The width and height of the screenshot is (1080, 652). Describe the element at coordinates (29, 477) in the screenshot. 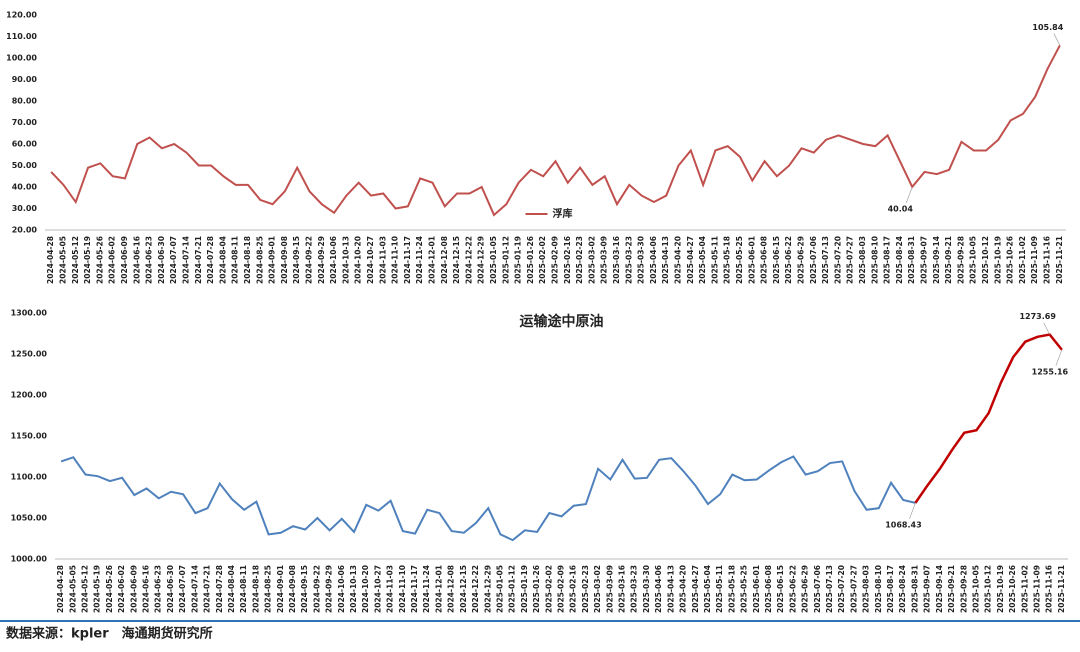

I see `y-tick-label: 1100.00` at that location.